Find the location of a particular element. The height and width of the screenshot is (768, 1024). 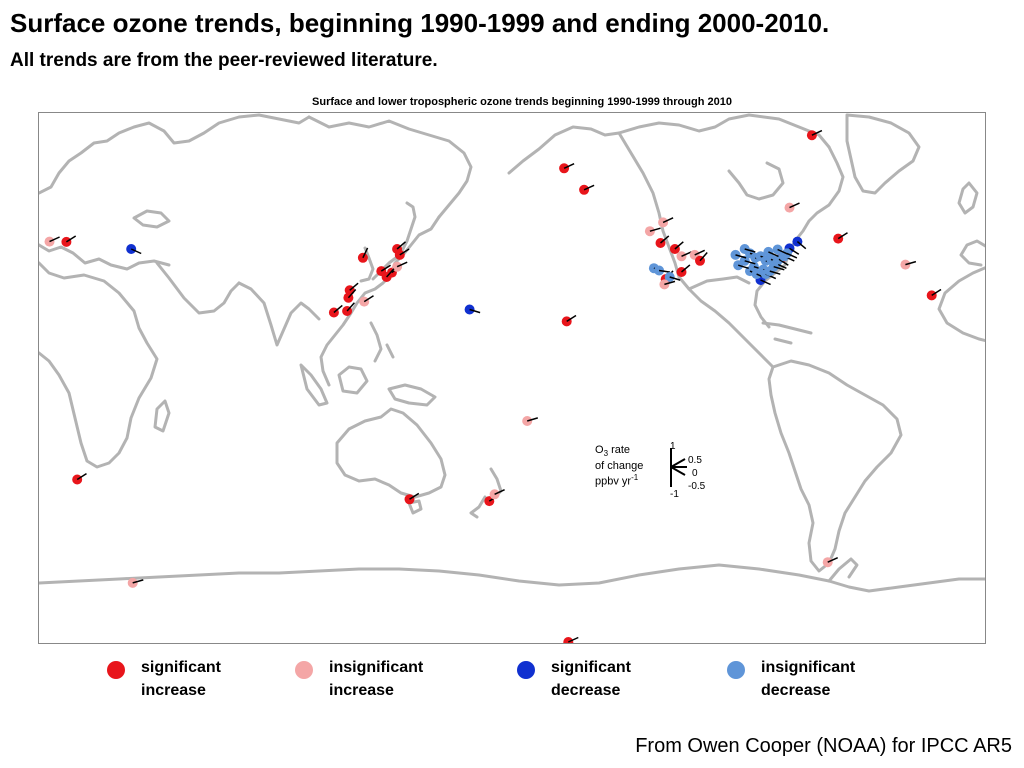

coastline-na-west is located at coordinates (696, 250).